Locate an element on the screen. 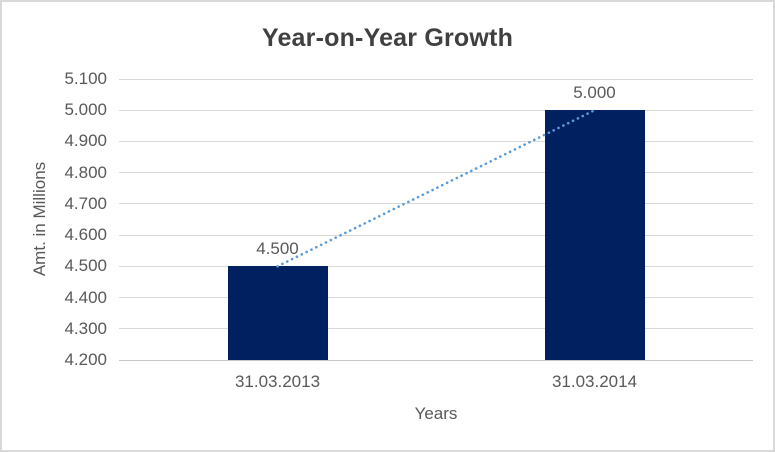  y-tick-label: 4.700 is located at coordinates (85, 203).